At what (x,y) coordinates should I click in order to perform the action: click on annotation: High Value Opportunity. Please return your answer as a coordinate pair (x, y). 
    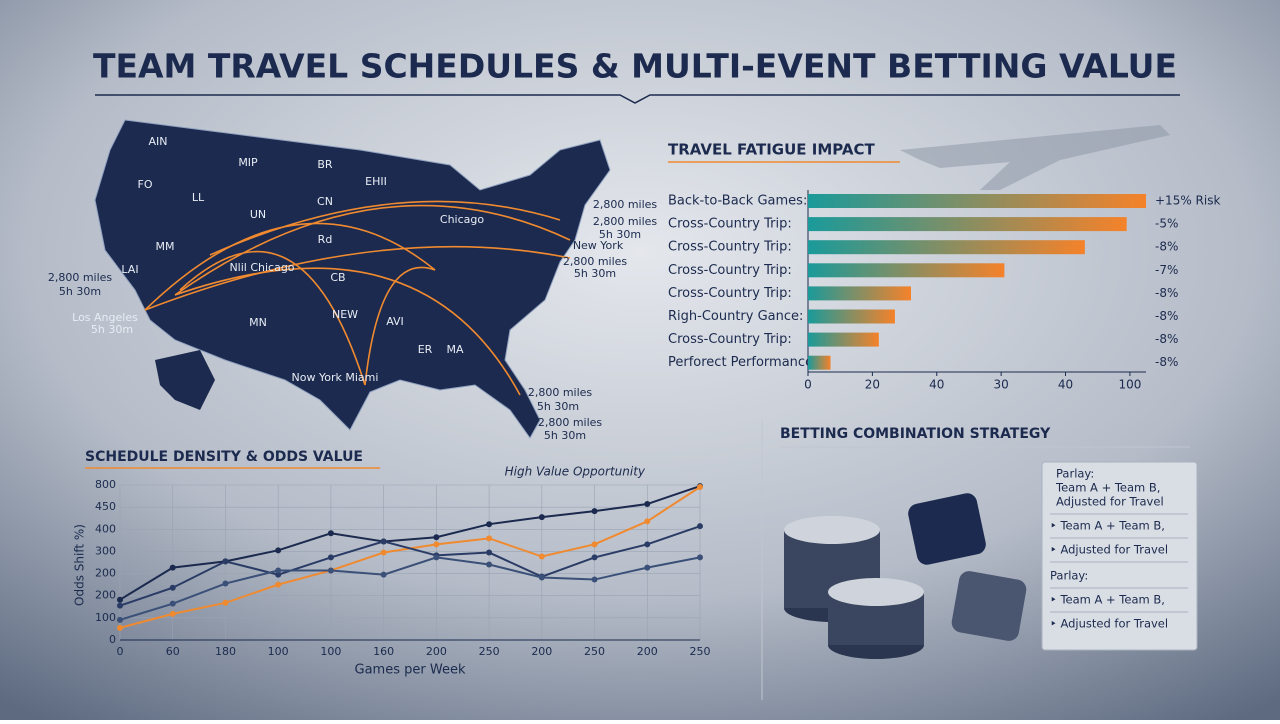
    Looking at the image, I should click on (575, 472).